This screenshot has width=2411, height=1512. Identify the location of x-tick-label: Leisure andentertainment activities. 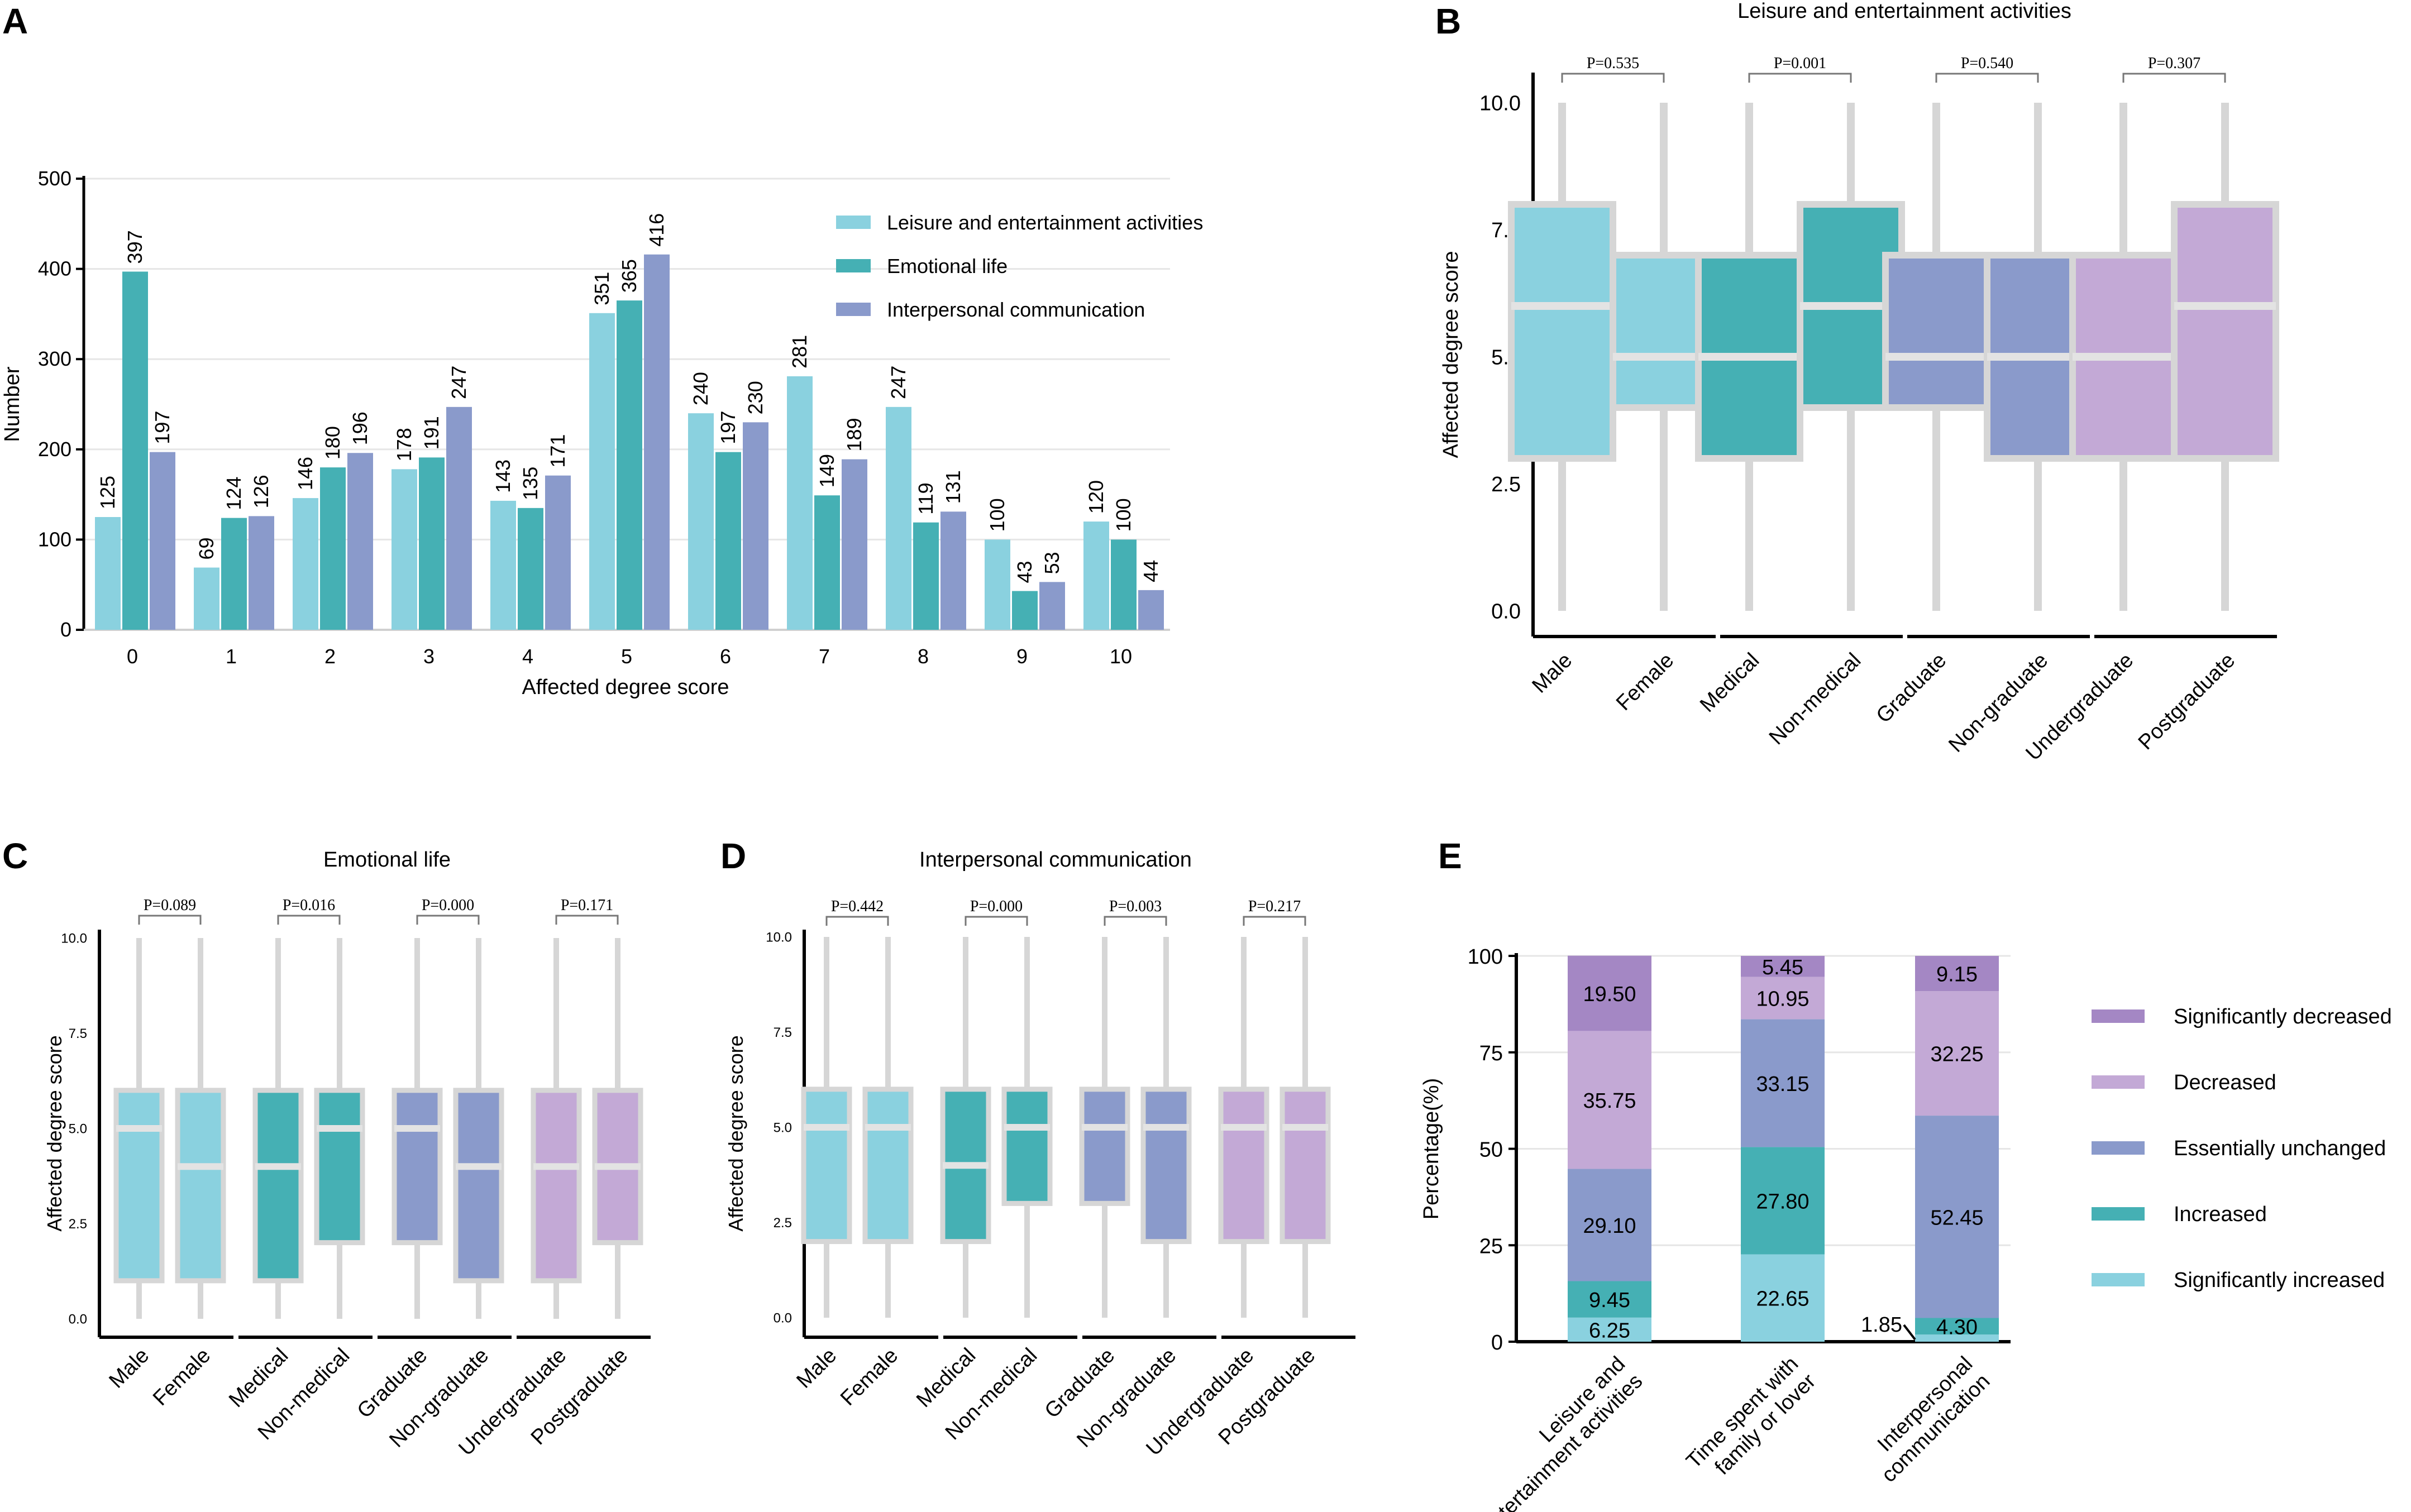
(1554, 1432).